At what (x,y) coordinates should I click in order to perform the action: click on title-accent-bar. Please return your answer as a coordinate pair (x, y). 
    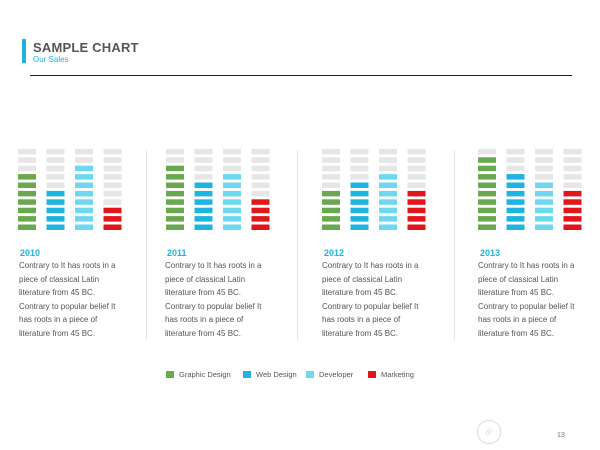
    Looking at the image, I should click on (24, 51).